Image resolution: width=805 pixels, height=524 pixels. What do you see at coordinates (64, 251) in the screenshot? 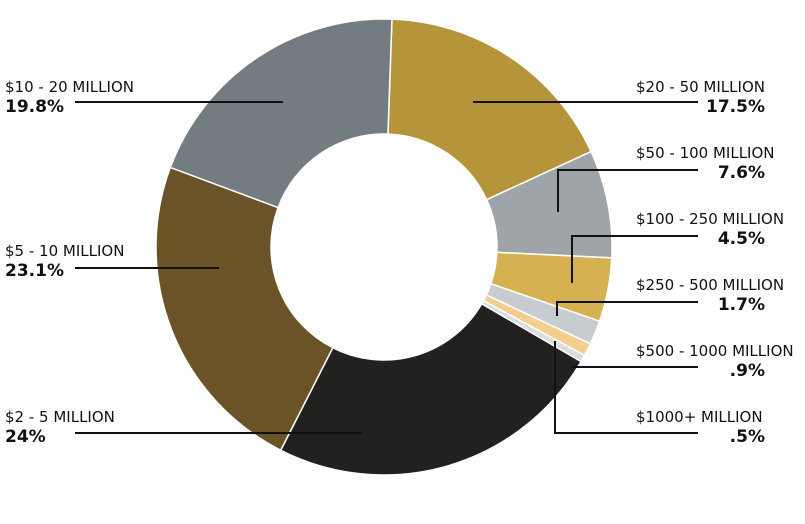
I see `slice-label-5-10-million: $5 - 10 MILLION` at bounding box center [64, 251].